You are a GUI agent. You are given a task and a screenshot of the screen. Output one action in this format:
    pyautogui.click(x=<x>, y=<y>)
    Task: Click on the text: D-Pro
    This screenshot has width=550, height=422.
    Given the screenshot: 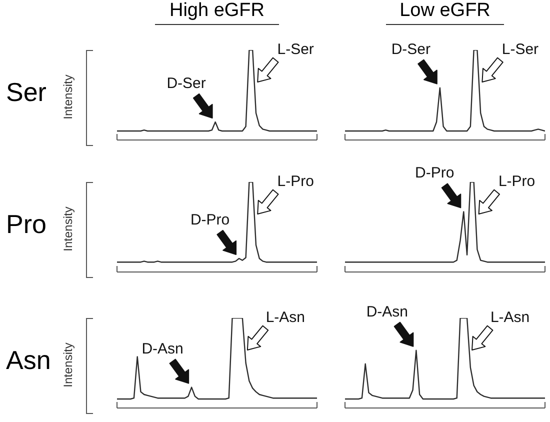 What is the action you would take?
    pyautogui.click(x=434, y=173)
    